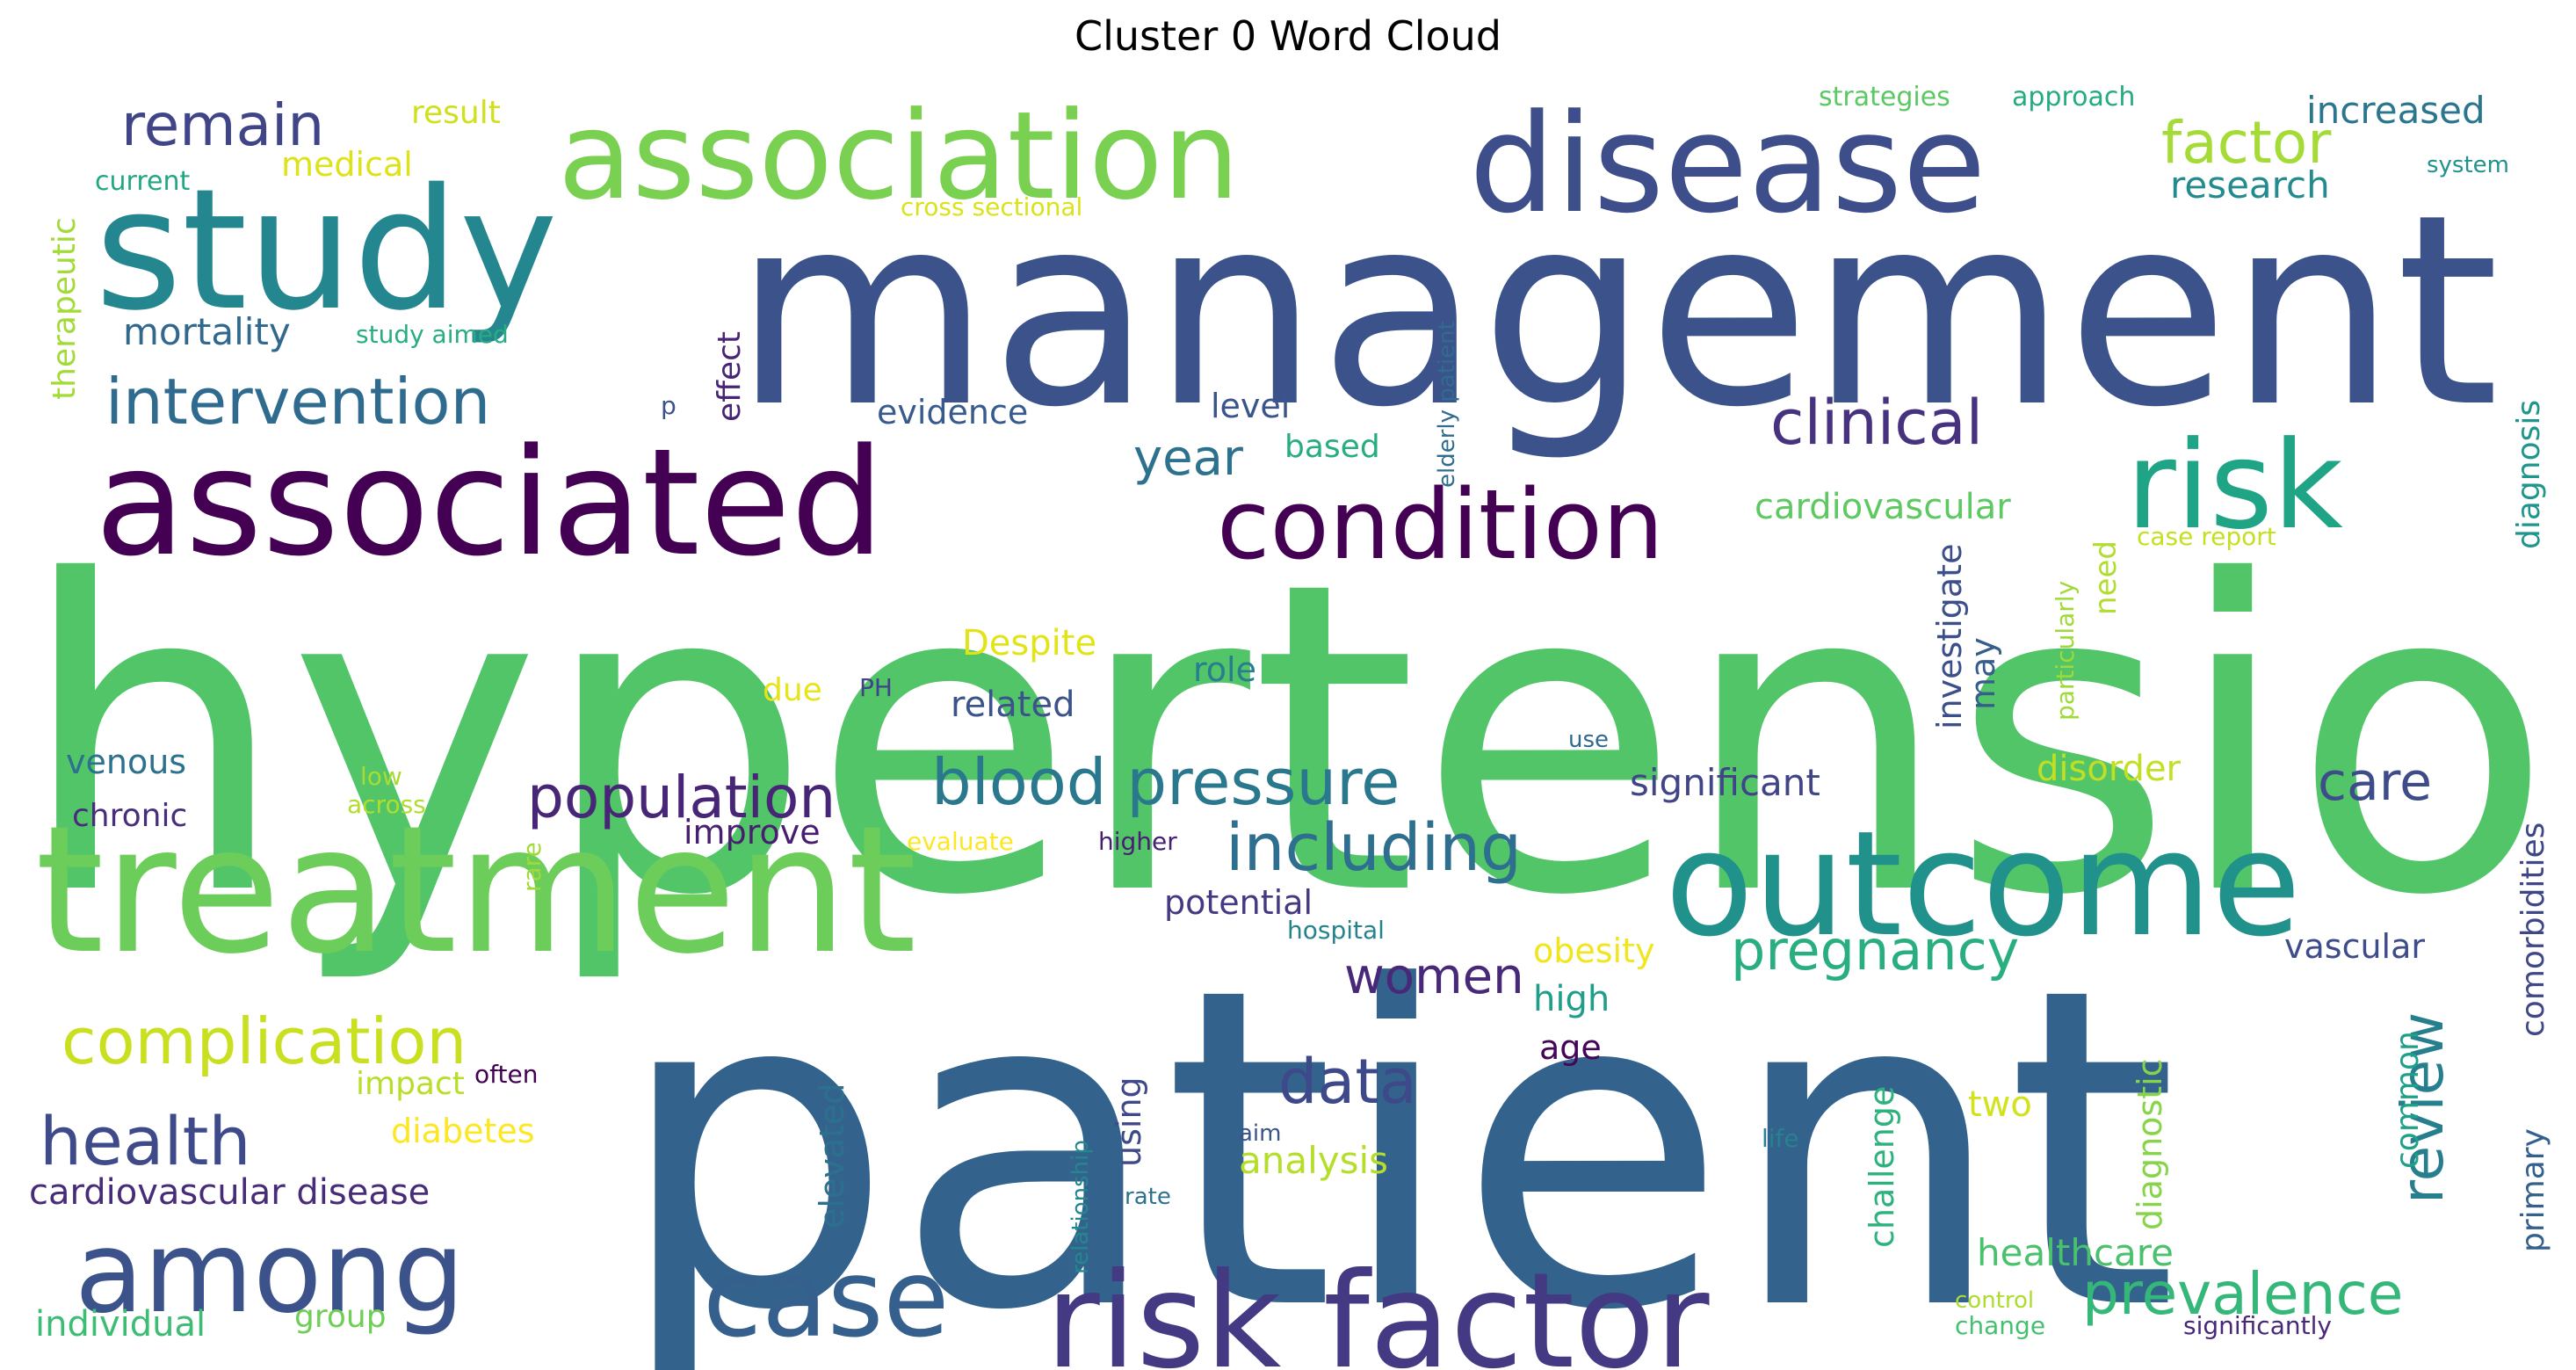 The image size is (2576, 1370). I want to click on word-diabetes: diabetes, so click(463, 1131).